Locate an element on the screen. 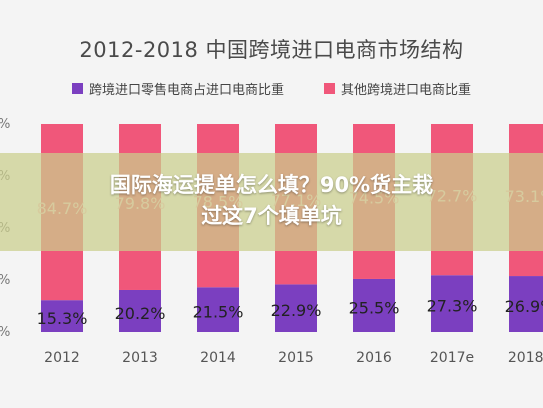  bar-retail-2012 is located at coordinates (62, 316).